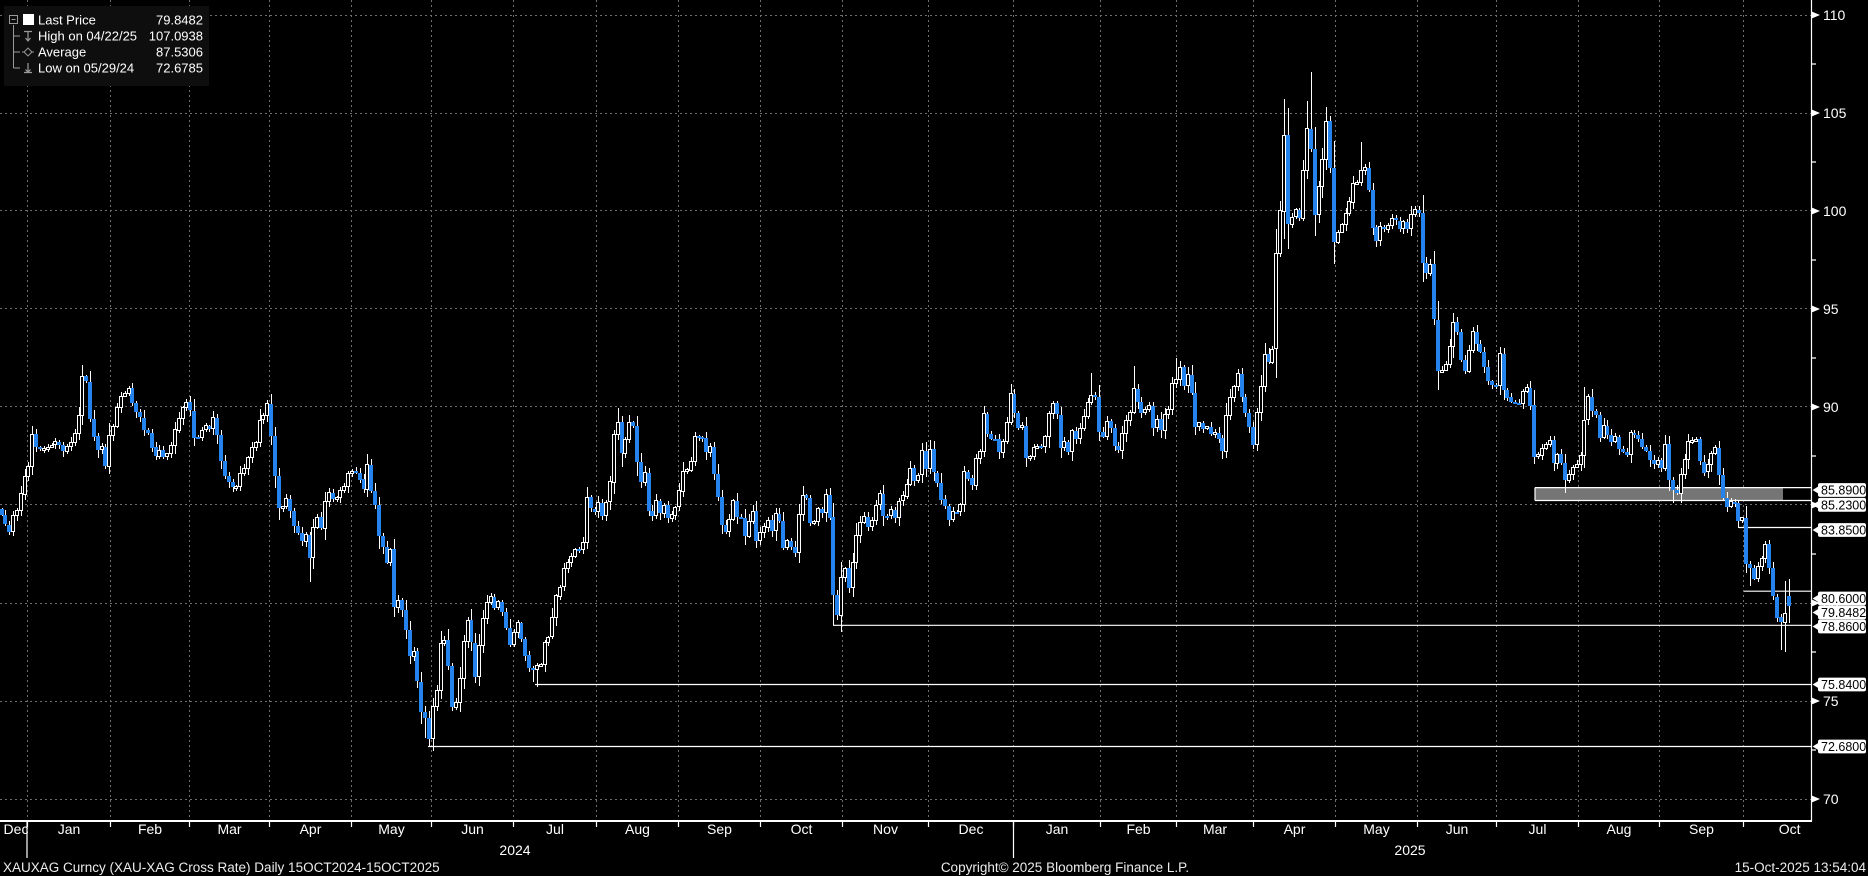 Image resolution: width=1868 pixels, height=876 pixels. Describe the element at coordinates (87, 36) in the screenshot. I see `svg-text: High on 04/22/25` at that location.